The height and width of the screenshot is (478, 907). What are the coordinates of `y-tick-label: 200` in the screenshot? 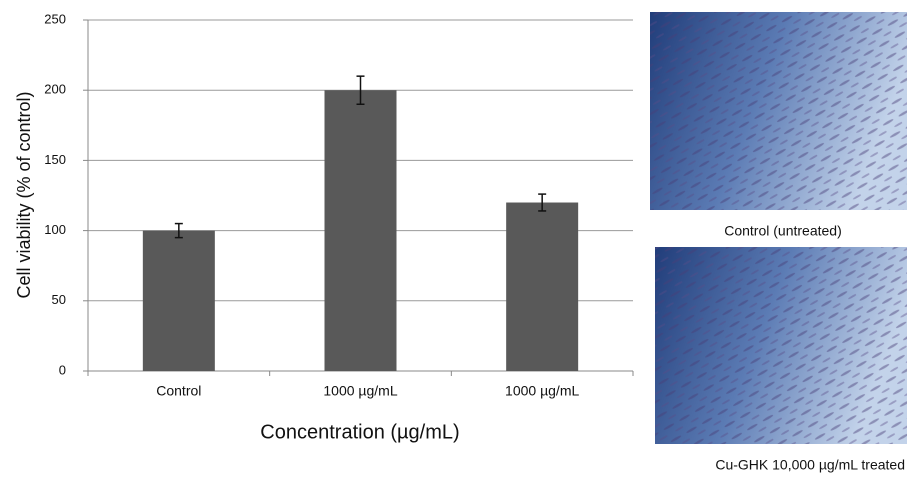 It's located at (55, 89).